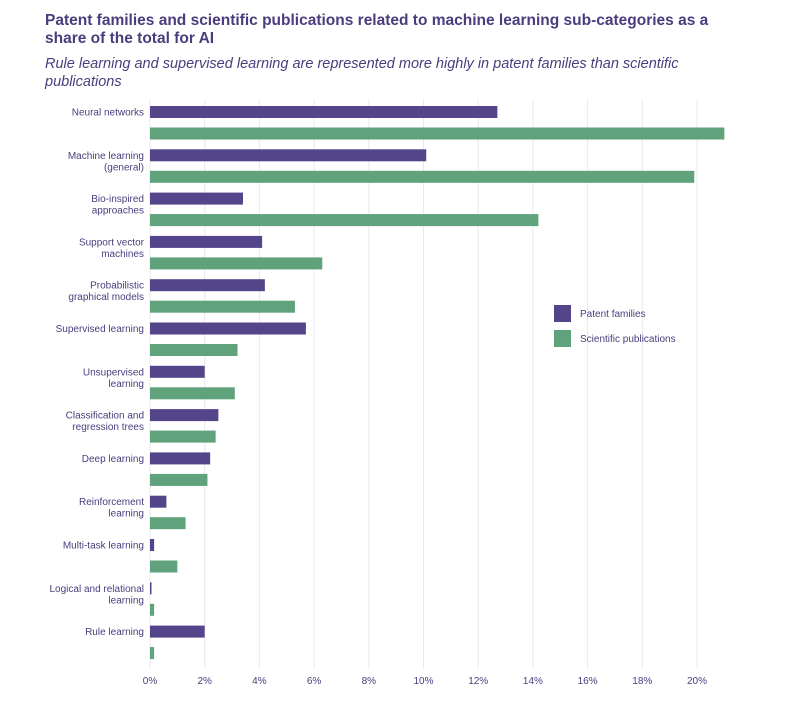  Describe the element at coordinates (108, 113) in the screenshot. I see `category-label: Neural networks` at that location.